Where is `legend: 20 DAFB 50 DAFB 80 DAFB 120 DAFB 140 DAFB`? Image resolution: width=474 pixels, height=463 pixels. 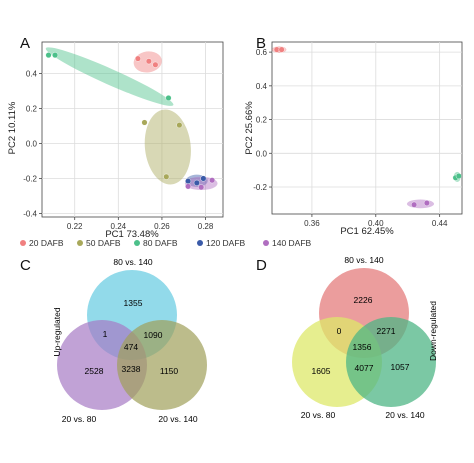 legend: 20 DAFB 50 DAFB 80 DAFB 120 DAFB 140 DAFB is located at coordinates (166, 243).